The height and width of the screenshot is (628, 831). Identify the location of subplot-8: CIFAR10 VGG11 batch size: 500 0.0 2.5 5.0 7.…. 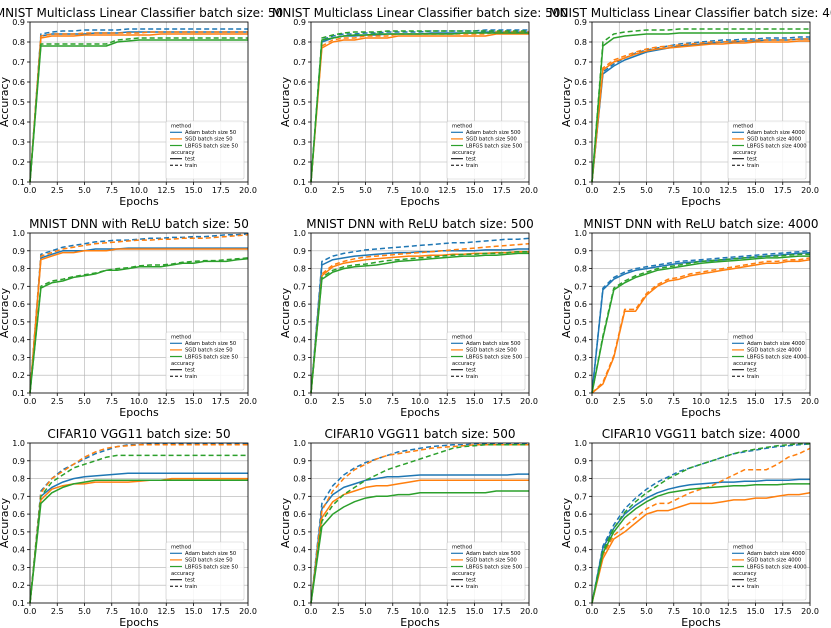
(408, 527).